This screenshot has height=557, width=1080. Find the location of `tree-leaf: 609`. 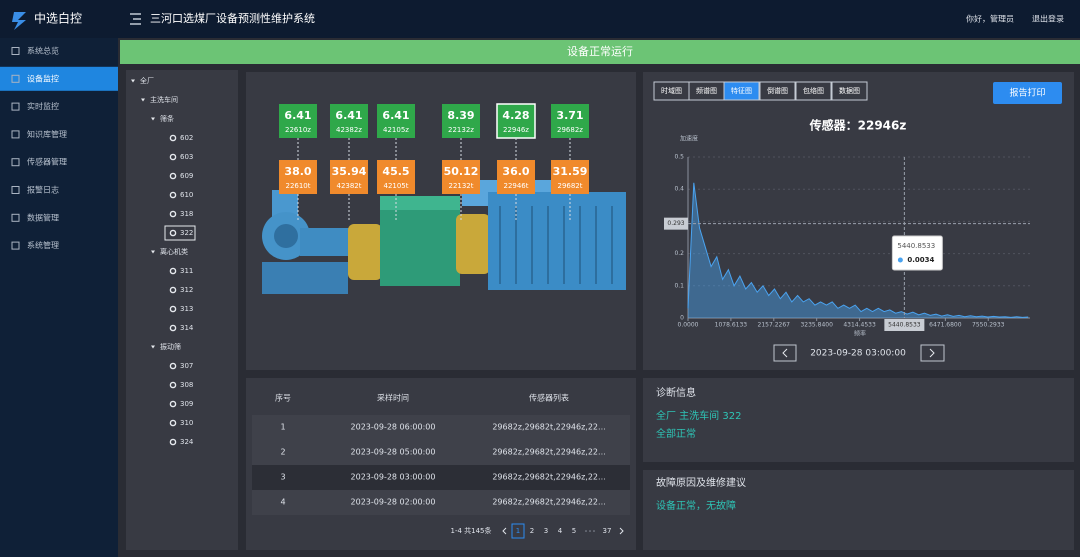

tree-leaf: 609 is located at coordinates (186, 176).